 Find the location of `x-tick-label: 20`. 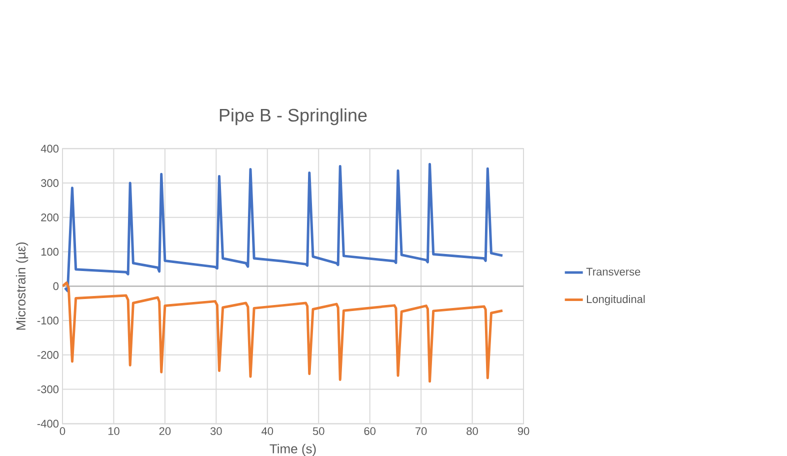

x-tick-label: 20 is located at coordinates (165, 431).